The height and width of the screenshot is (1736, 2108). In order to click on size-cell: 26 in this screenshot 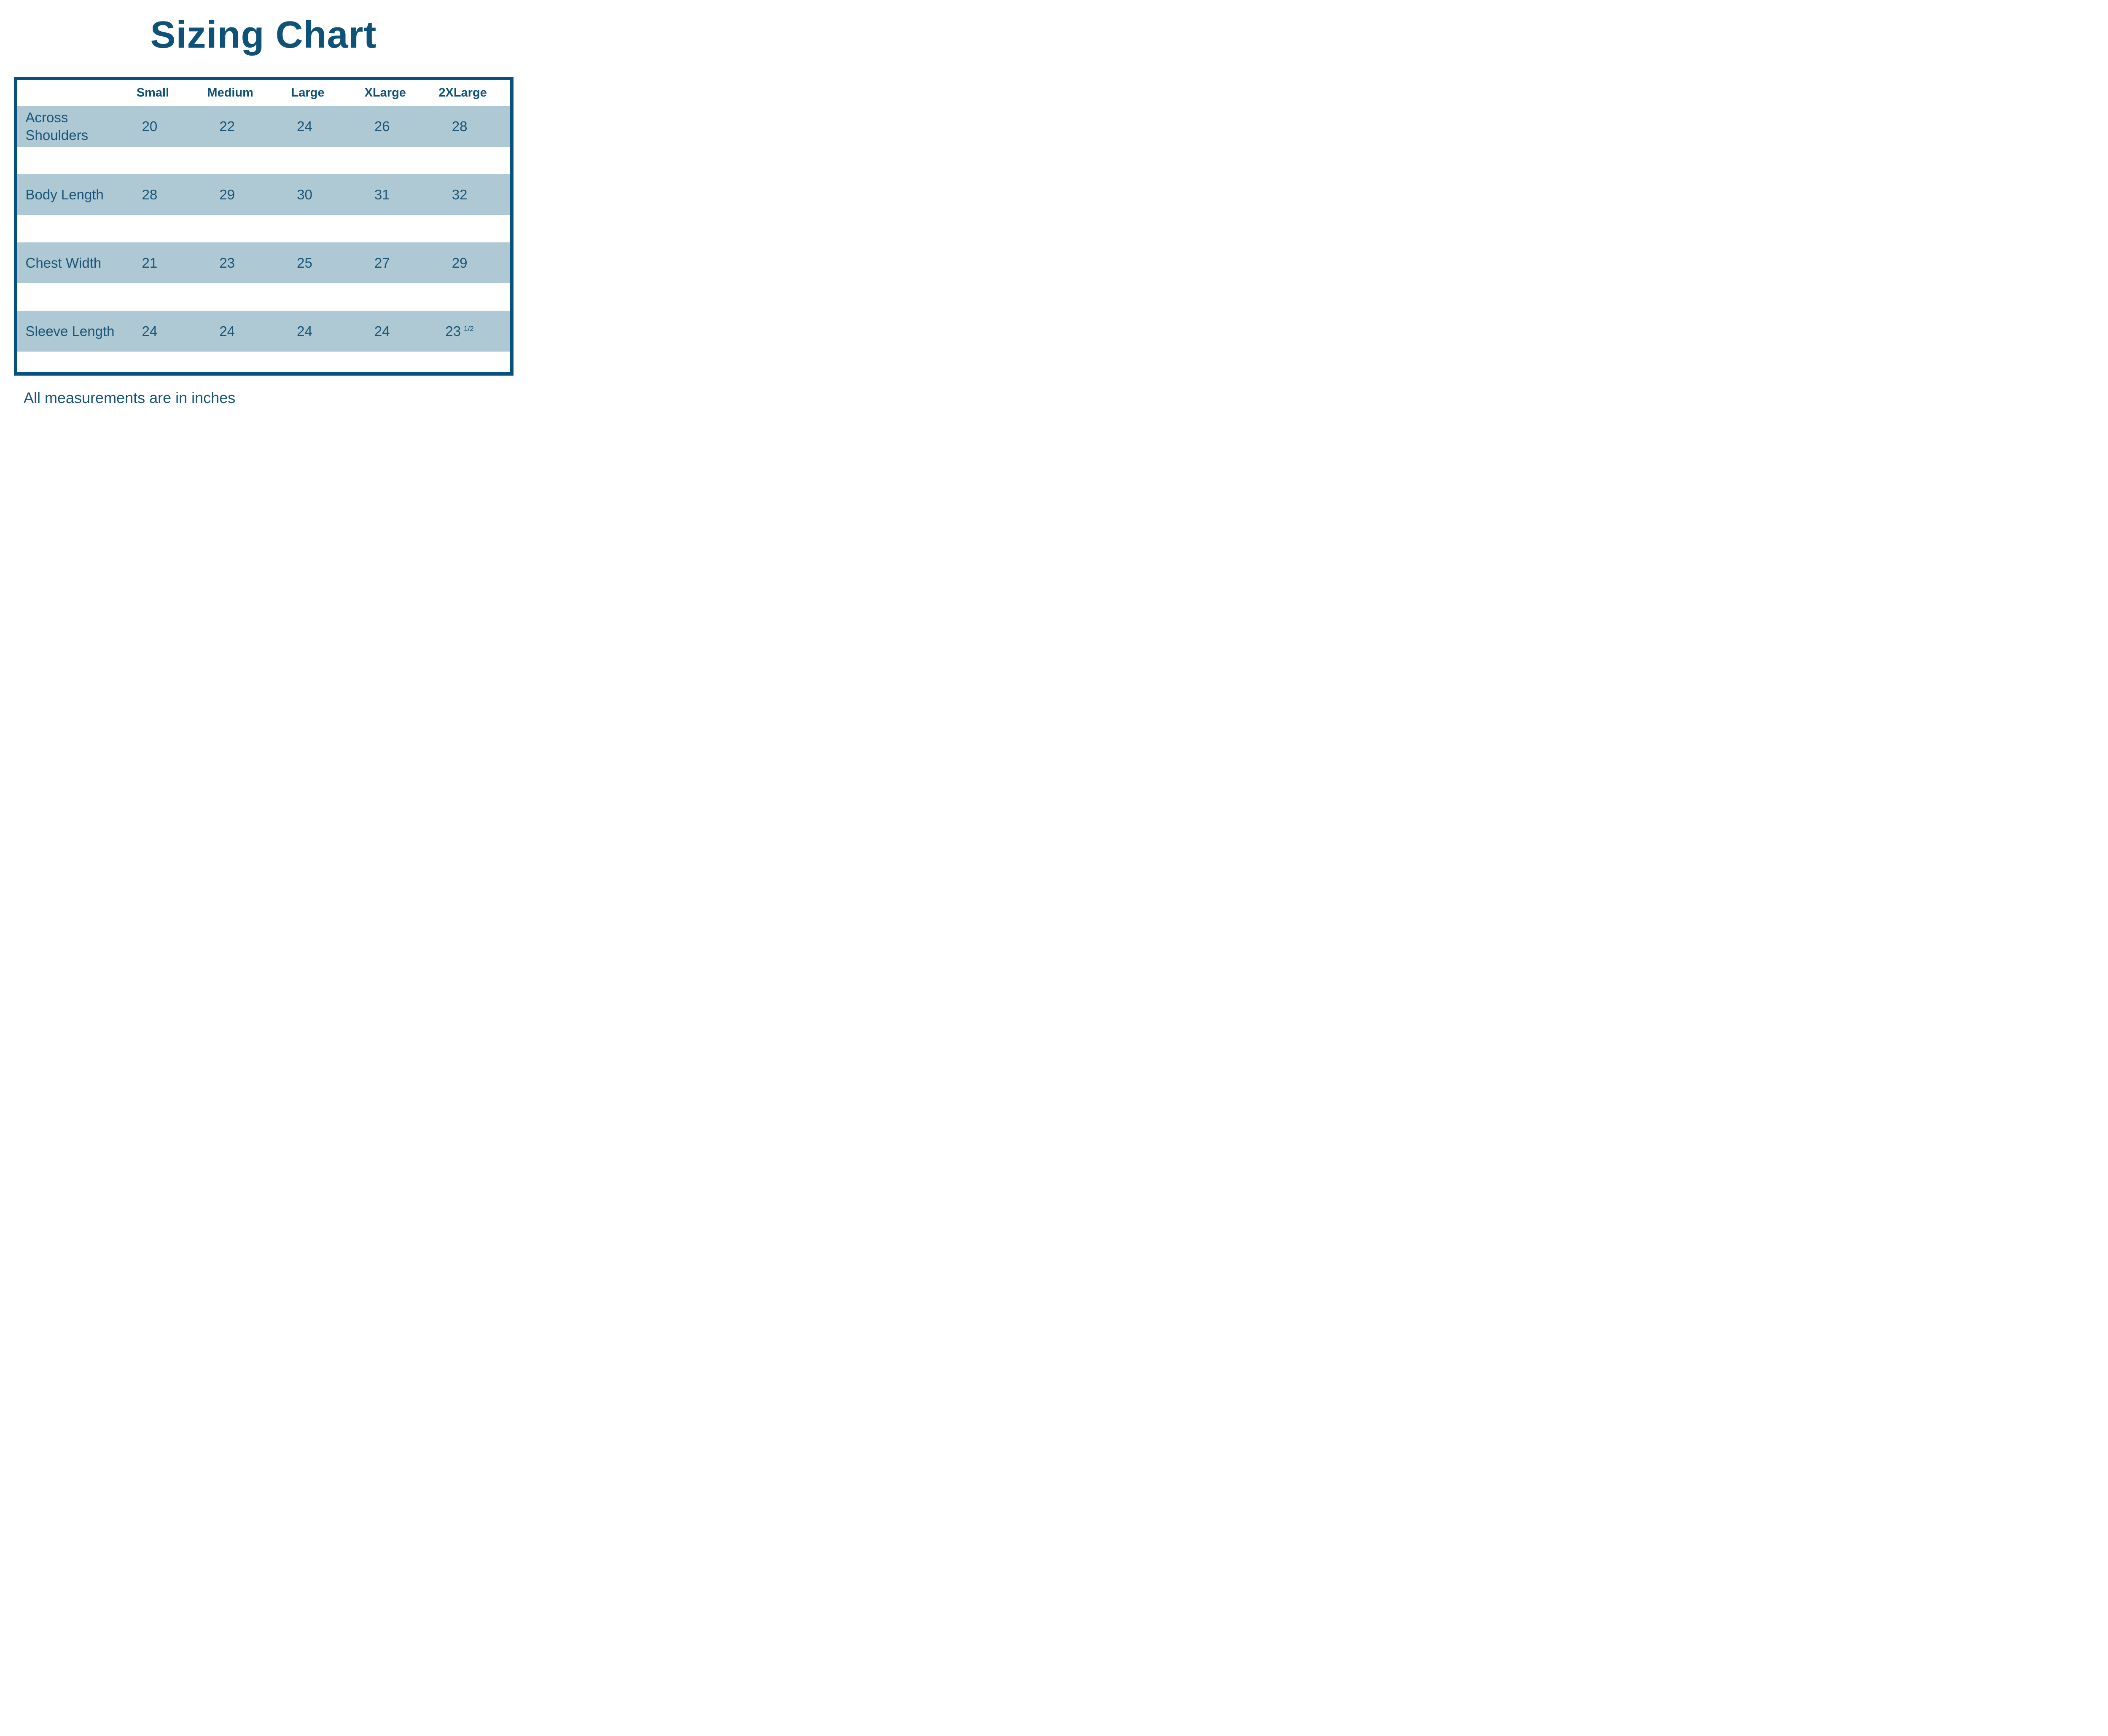, I will do `click(382, 126)`.